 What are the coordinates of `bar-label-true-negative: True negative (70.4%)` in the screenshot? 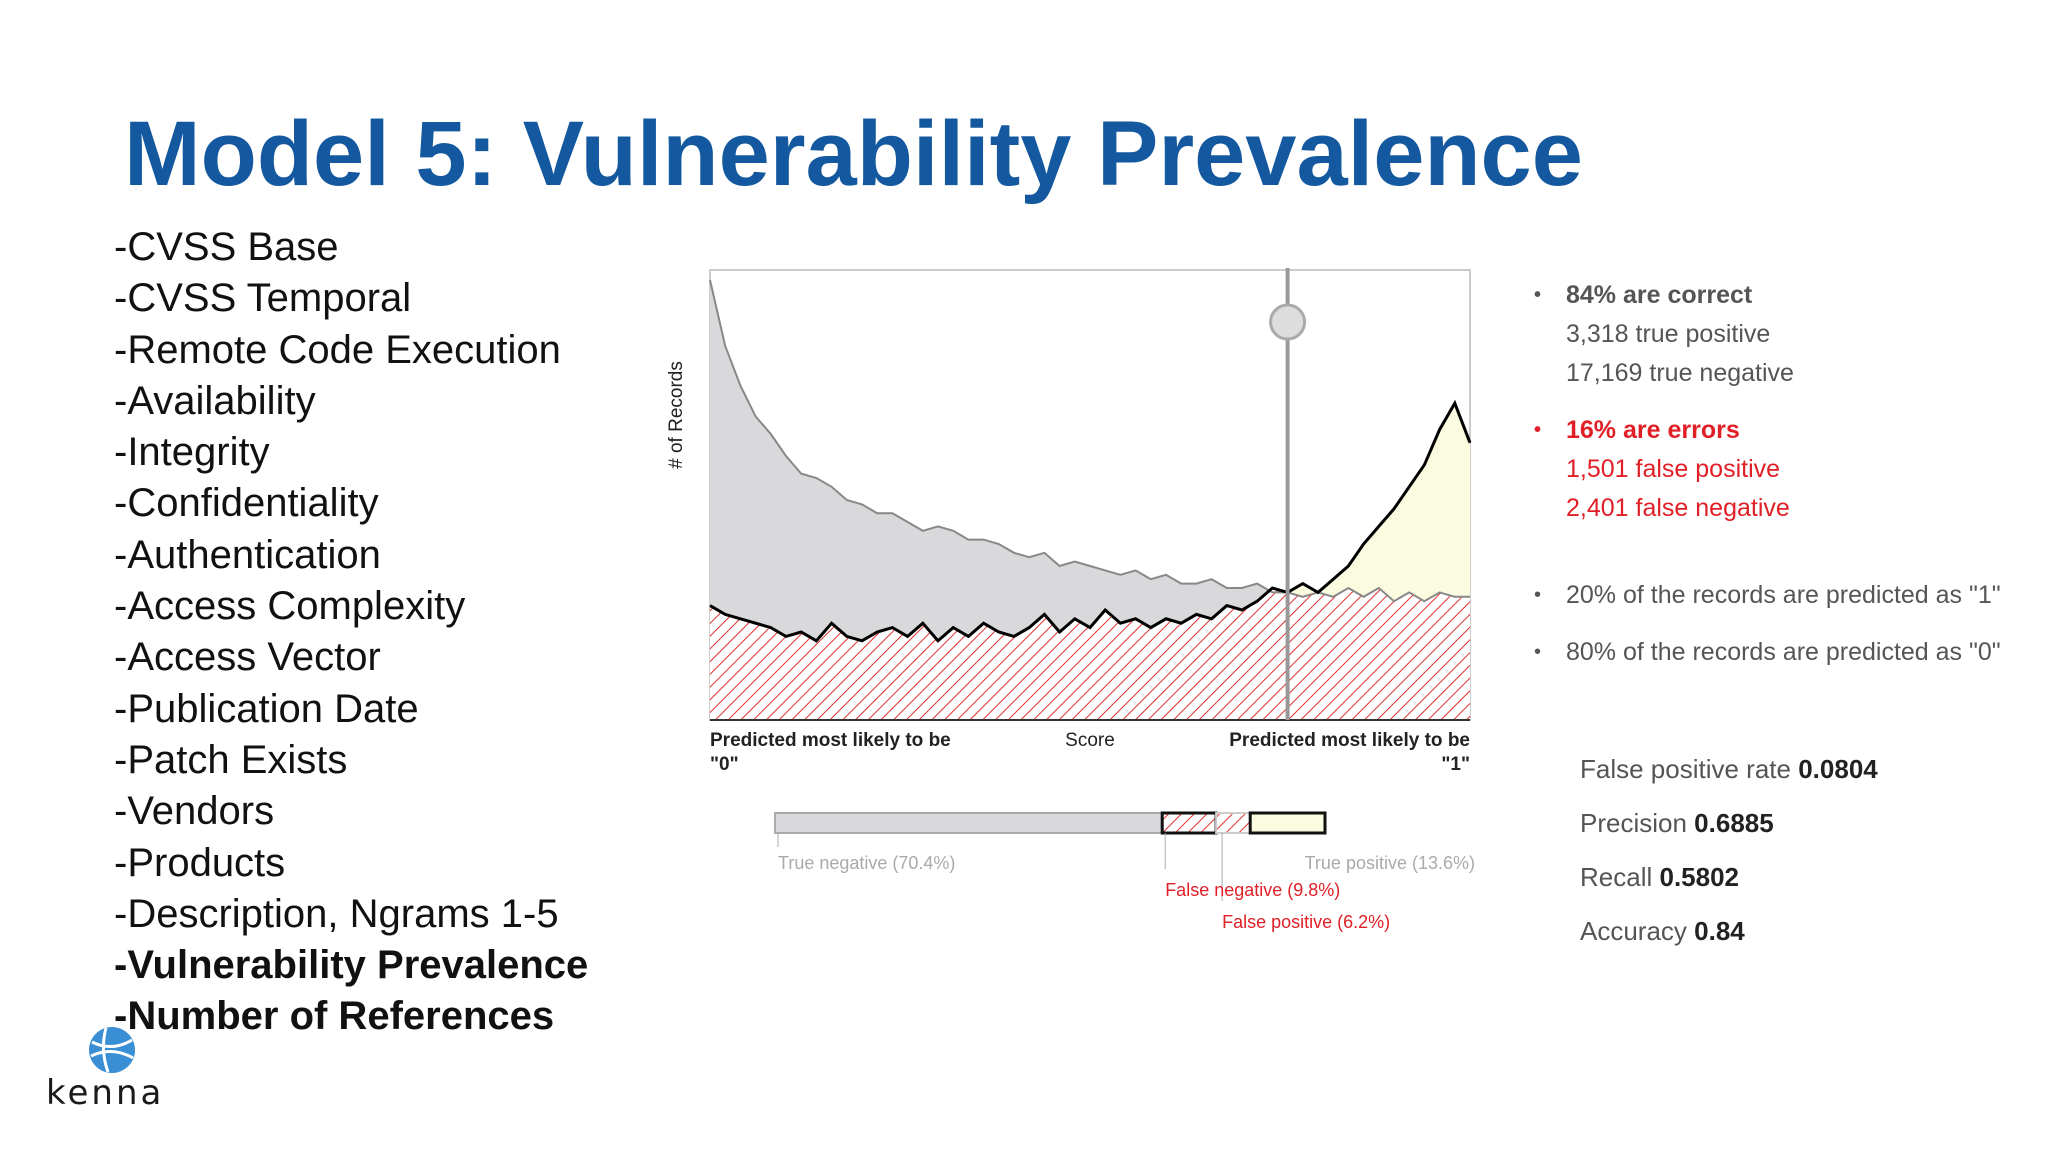 It's located at (866, 863).